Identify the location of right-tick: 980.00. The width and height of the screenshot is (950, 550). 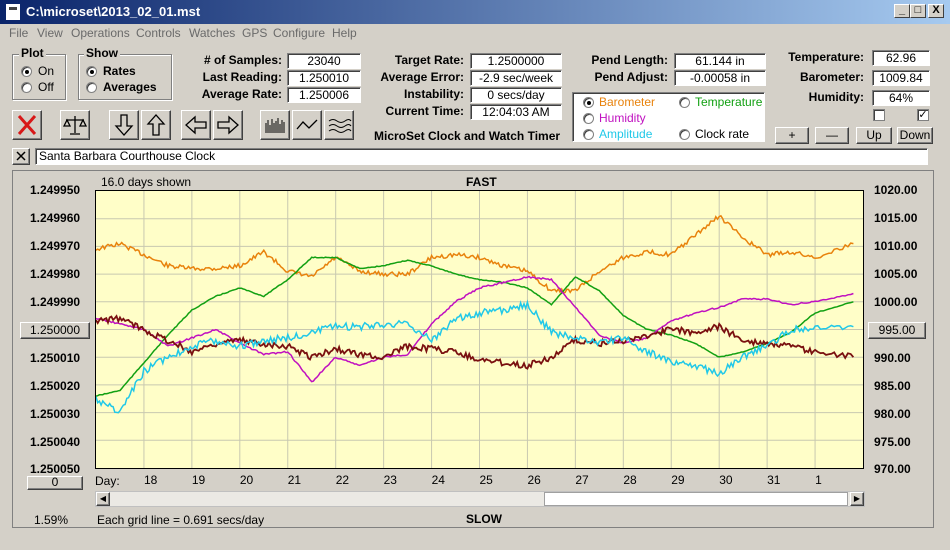
(892, 414).